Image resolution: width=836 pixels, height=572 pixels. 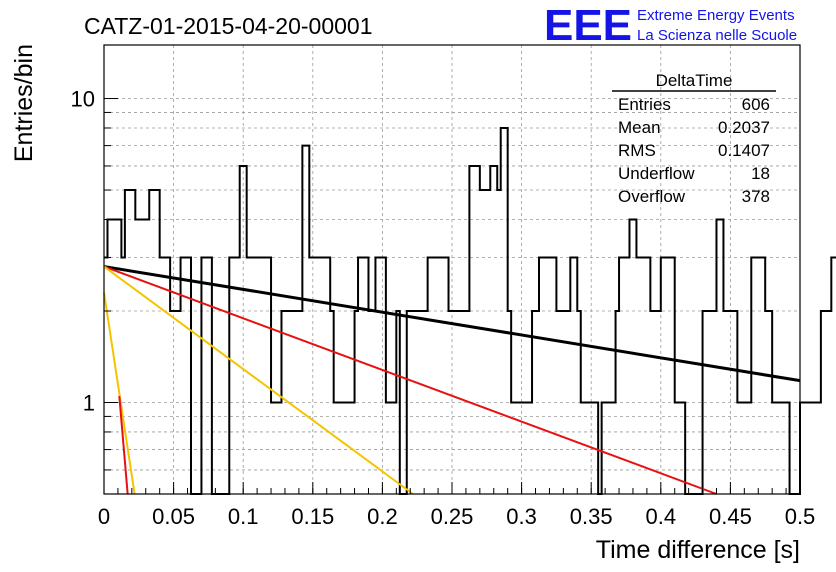 What do you see at coordinates (656, 173) in the screenshot?
I see `stats-label: Underflow` at bounding box center [656, 173].